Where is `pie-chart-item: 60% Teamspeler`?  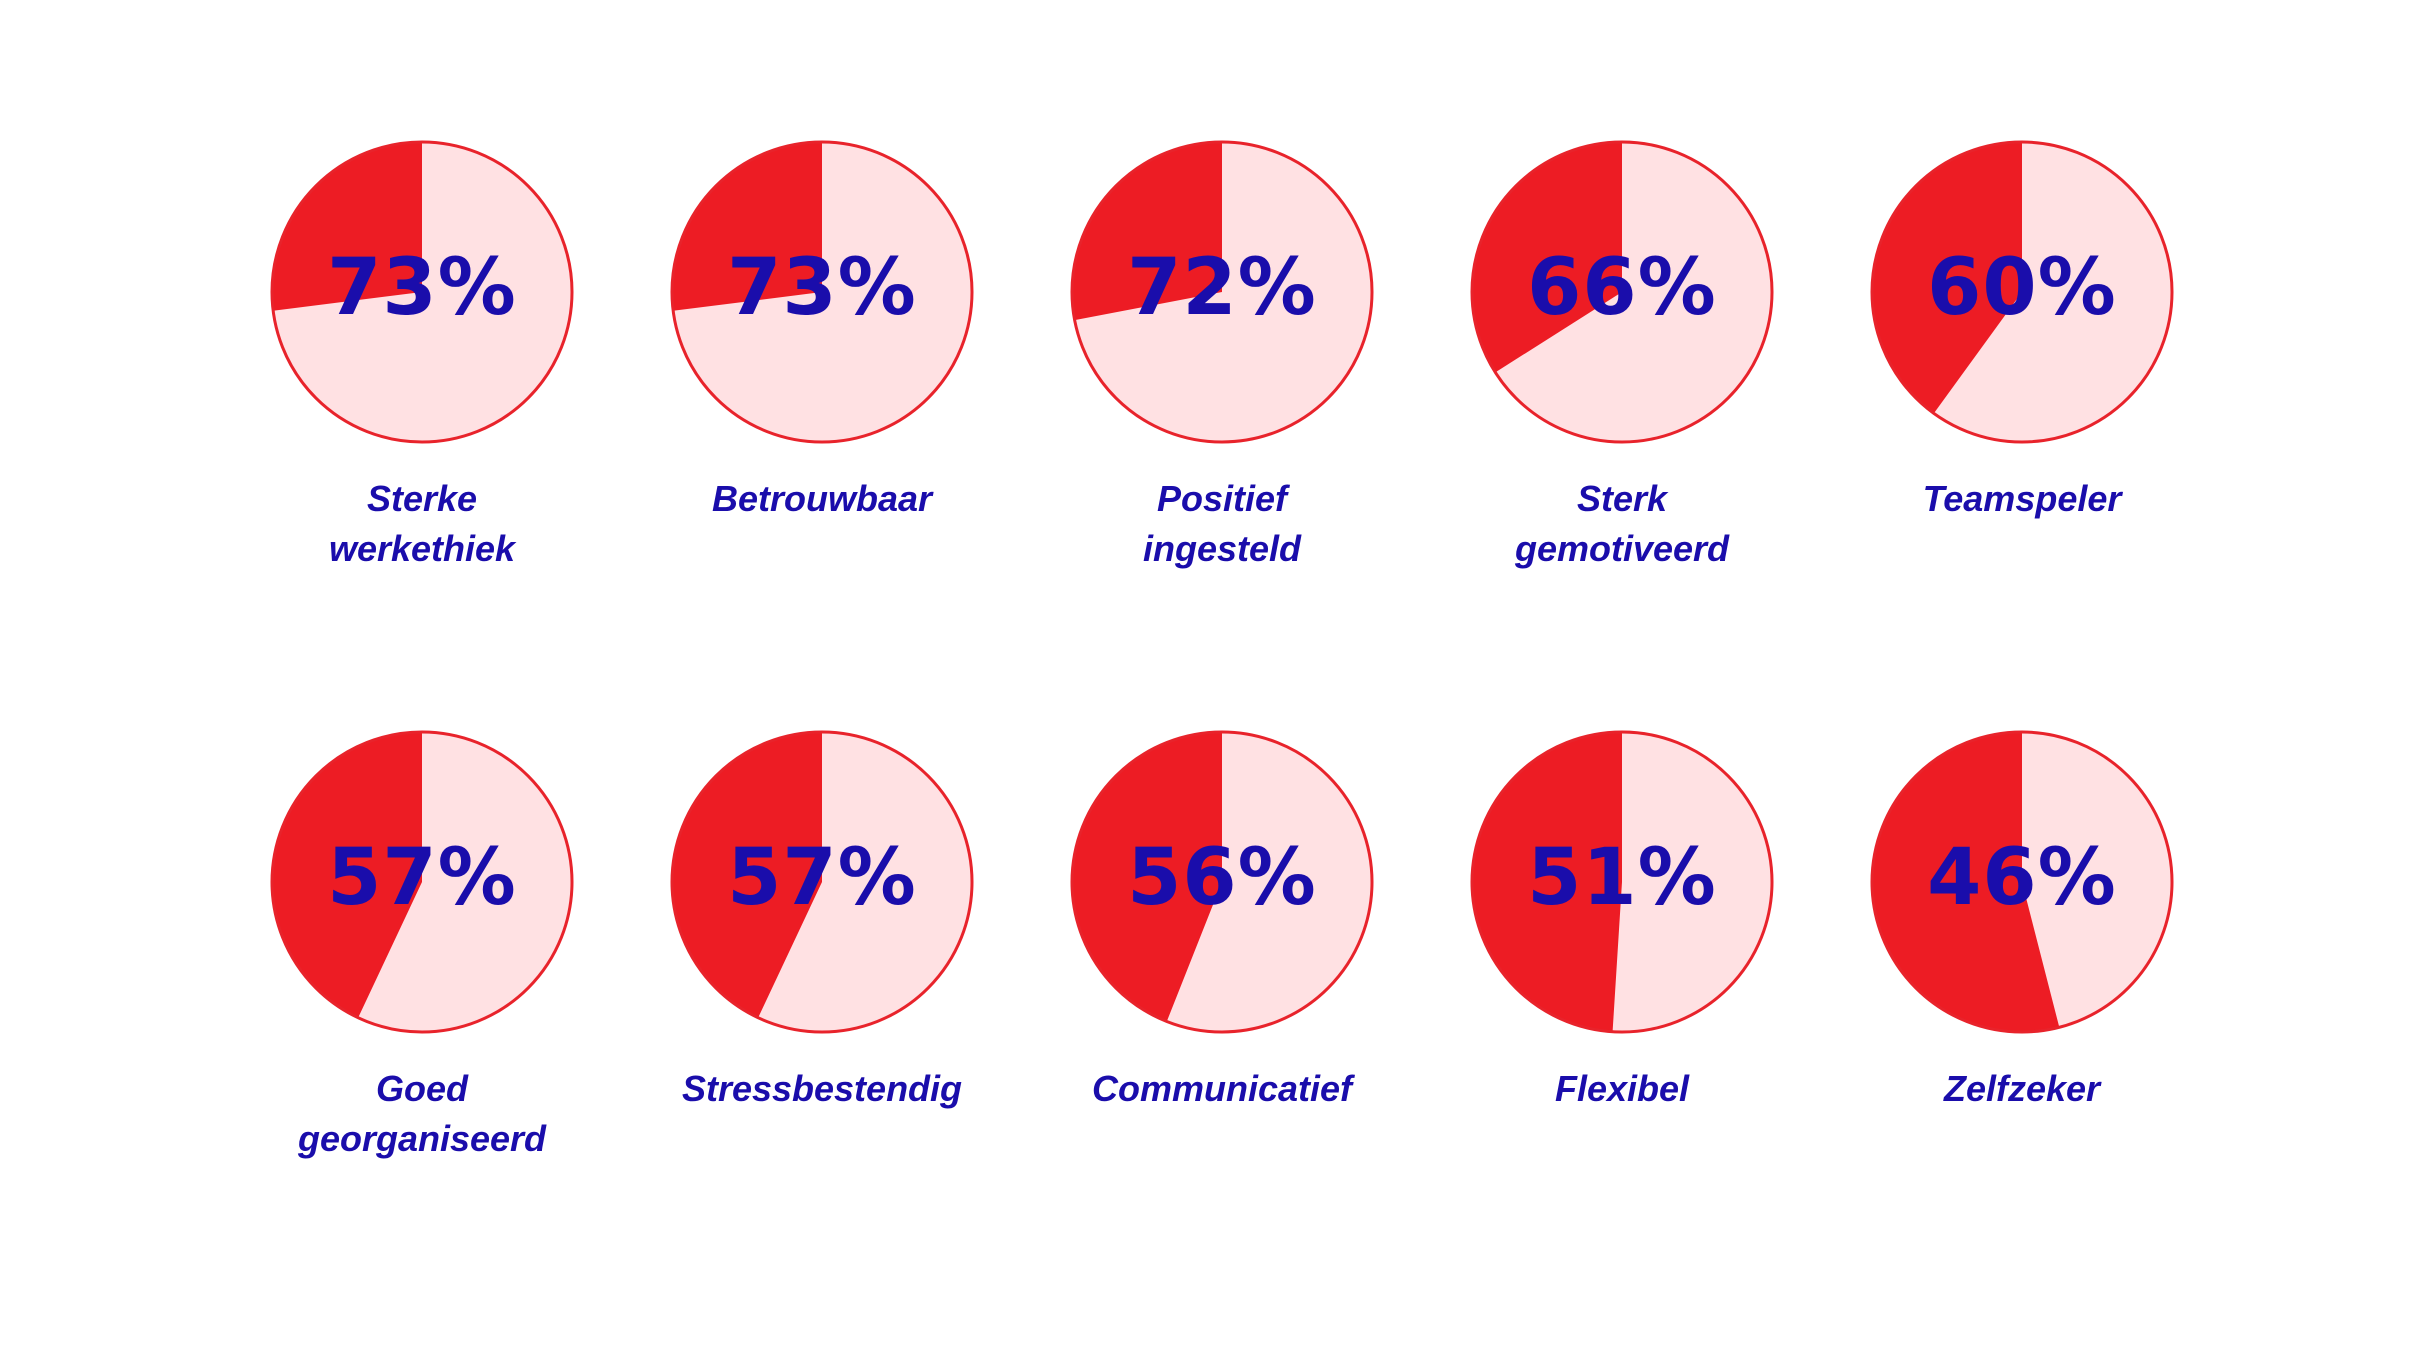 pie-chart-item: 60% Teamspeler is located at coordinates (2022, 375).